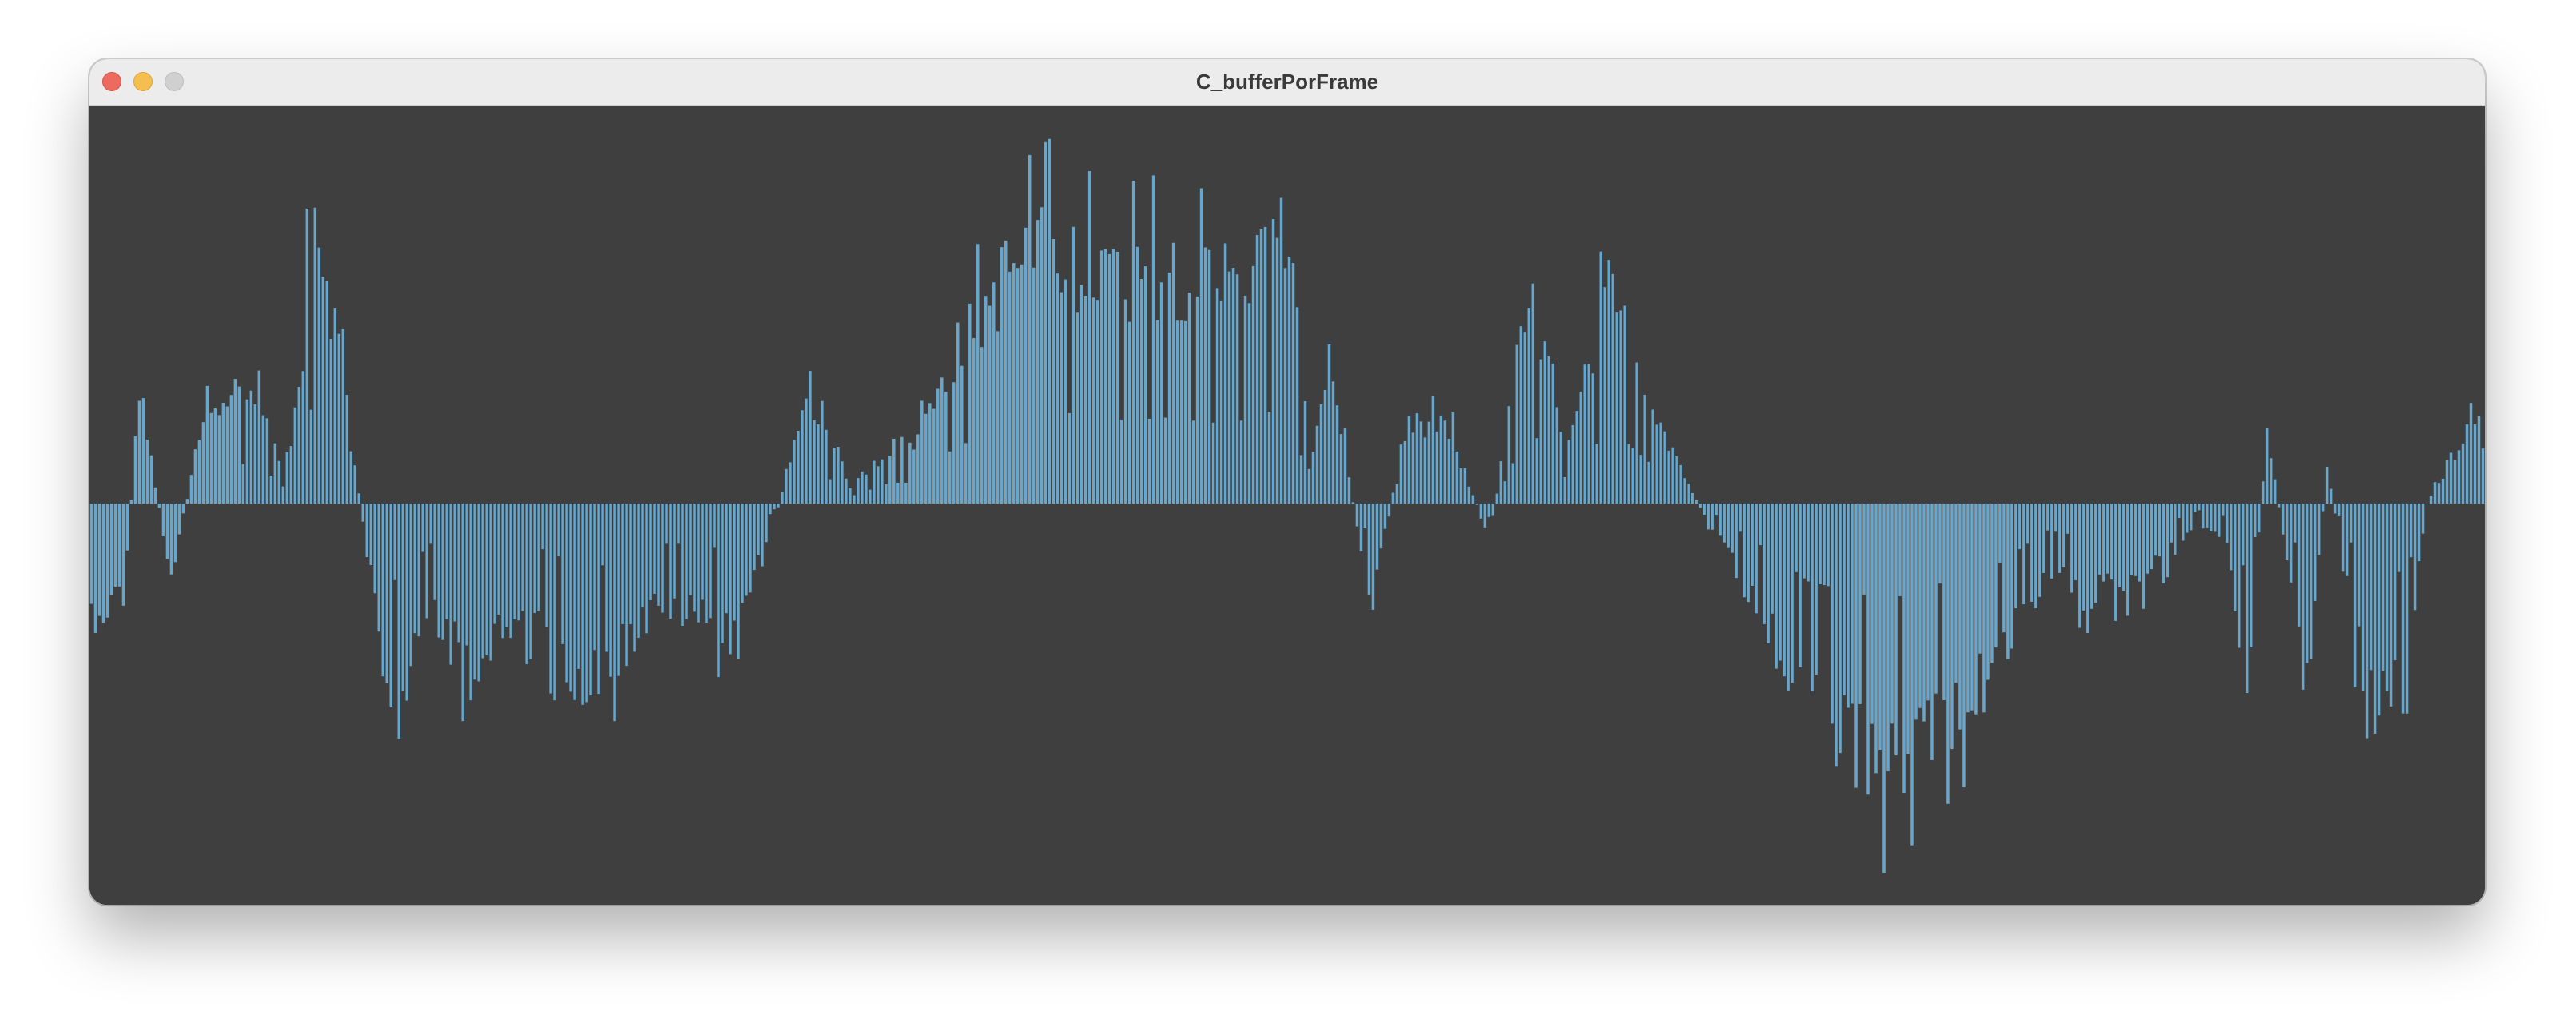 Image resolution: width=2576 pixels, height=1023 pixels. Describe the element at coordinates (174, 81) in the screenshot. I see `zoom-button` at that location.